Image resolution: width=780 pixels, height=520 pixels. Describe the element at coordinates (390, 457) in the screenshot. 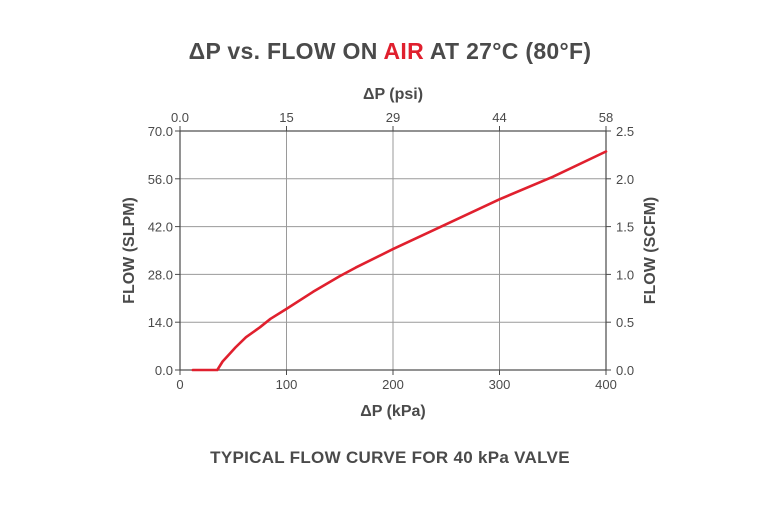

I see `chart-caption: TYPICAL FLOW CURVE FOR 40 kPa VALVE` at that location.